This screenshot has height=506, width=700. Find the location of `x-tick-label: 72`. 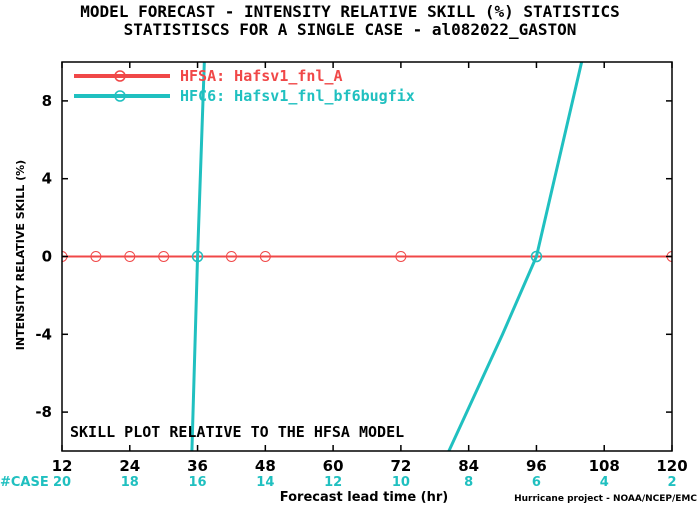

x-tick-label: 72 is located at coordinates (400, 466).